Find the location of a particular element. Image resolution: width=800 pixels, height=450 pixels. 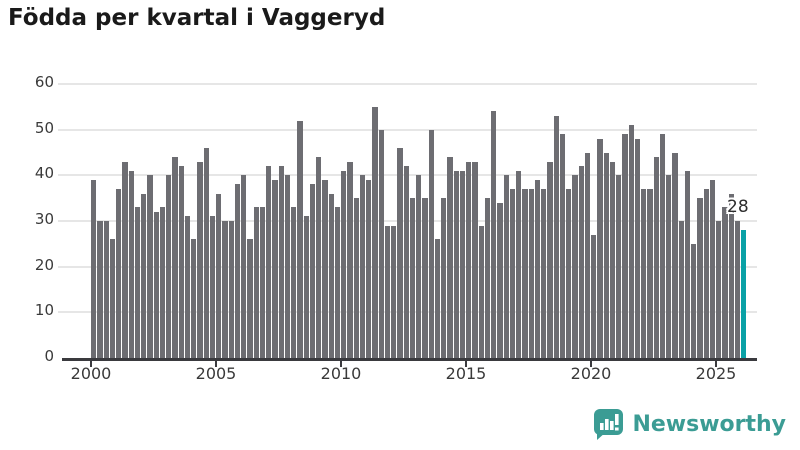

x-axis-tick-label: 2025 is located at coordinates (716, 373).